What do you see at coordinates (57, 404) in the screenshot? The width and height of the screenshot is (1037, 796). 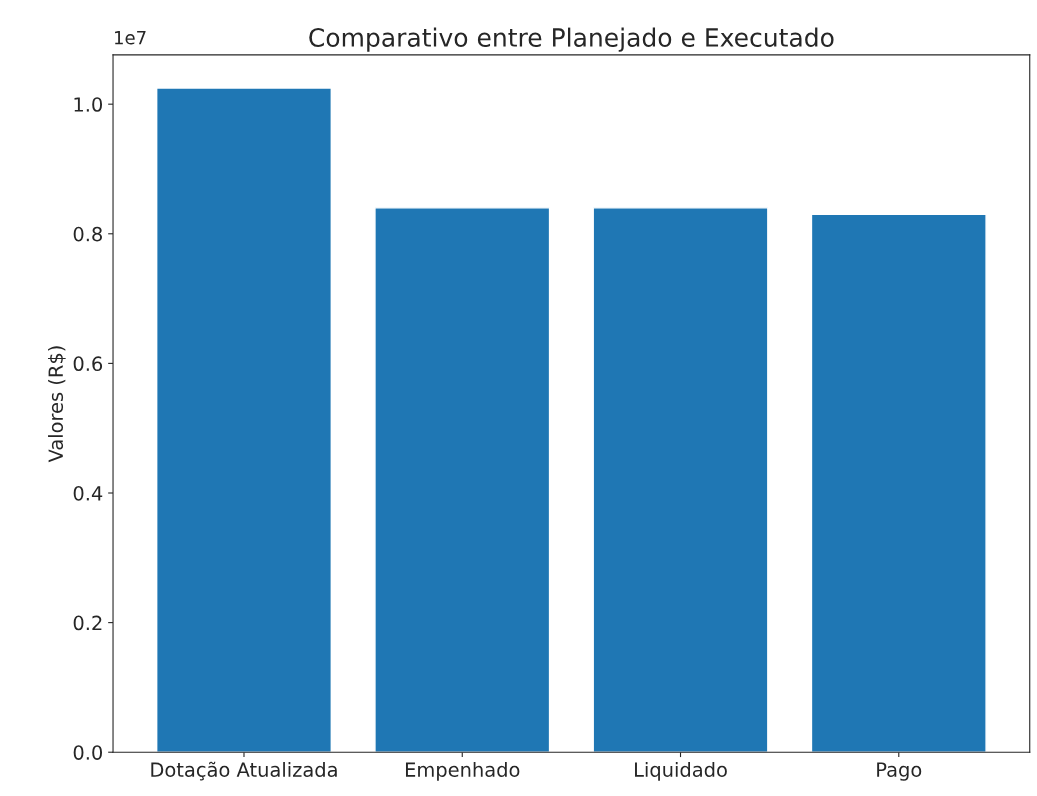 I see `y-axis-title: Valores (R$)` at bounding box center [57, 404].